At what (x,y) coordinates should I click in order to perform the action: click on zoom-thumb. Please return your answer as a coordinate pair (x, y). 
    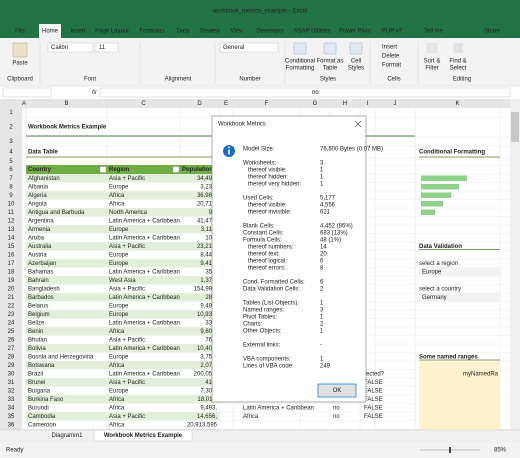
    Looking at the image, I should click on (450, 450).